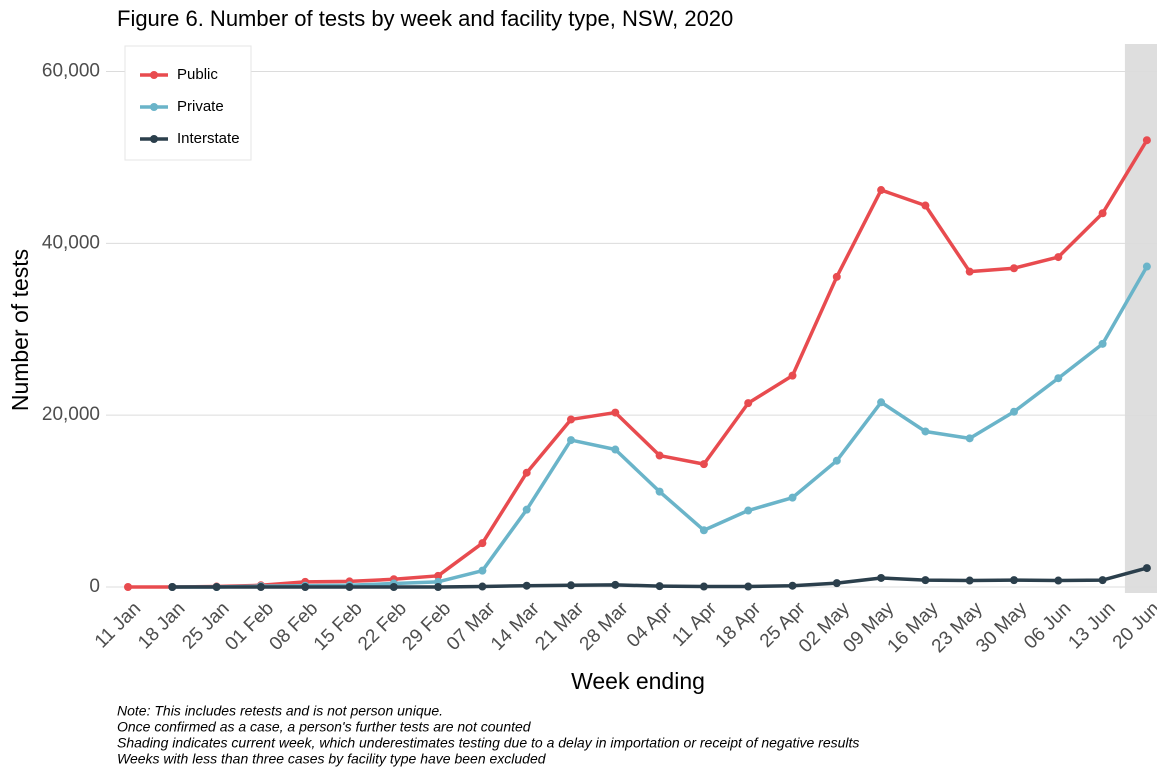 Image resolution: width=1157 pixels, height=769 pixels. Describe the element at coordinates (249, 626) in the screenshot. I see `x-tick-label: 01 Feb` at that location.